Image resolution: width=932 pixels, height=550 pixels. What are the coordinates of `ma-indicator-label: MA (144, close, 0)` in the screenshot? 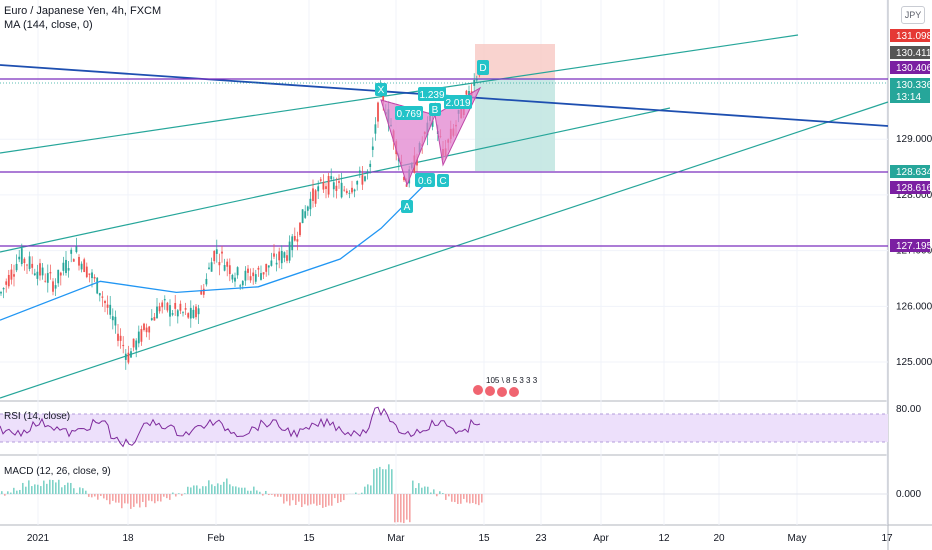 It's located at (48, 25).